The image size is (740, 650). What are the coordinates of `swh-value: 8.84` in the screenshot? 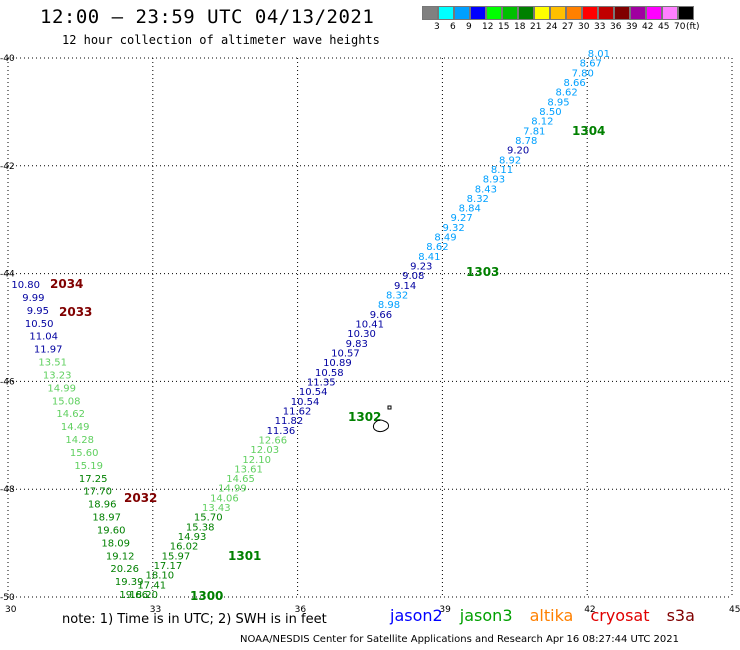 It's located at (470, 209).